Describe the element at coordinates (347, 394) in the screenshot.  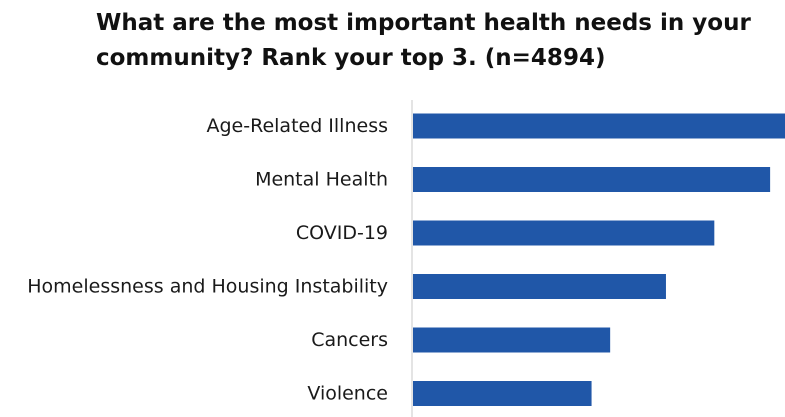
I see `category-label-5: Violence` at that location.